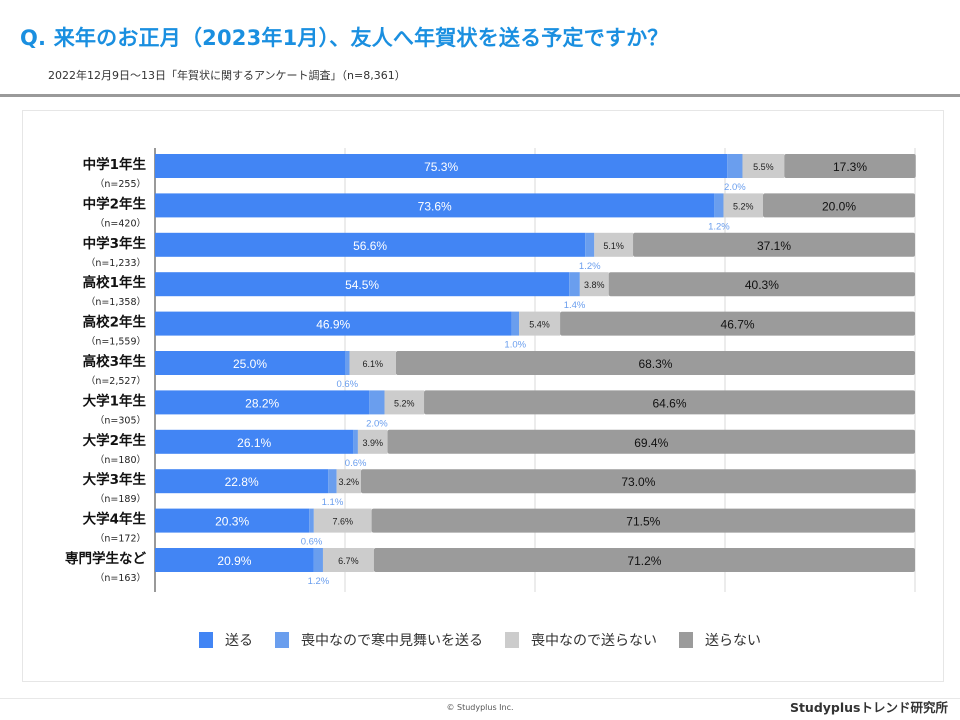 This screenshot has width=960, height=720. I want to click on data-label: 46.7%, so click(738, 325).